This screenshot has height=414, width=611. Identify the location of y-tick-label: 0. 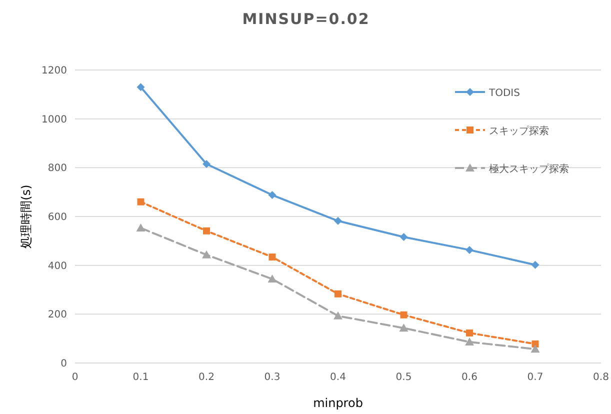
(63, 364).